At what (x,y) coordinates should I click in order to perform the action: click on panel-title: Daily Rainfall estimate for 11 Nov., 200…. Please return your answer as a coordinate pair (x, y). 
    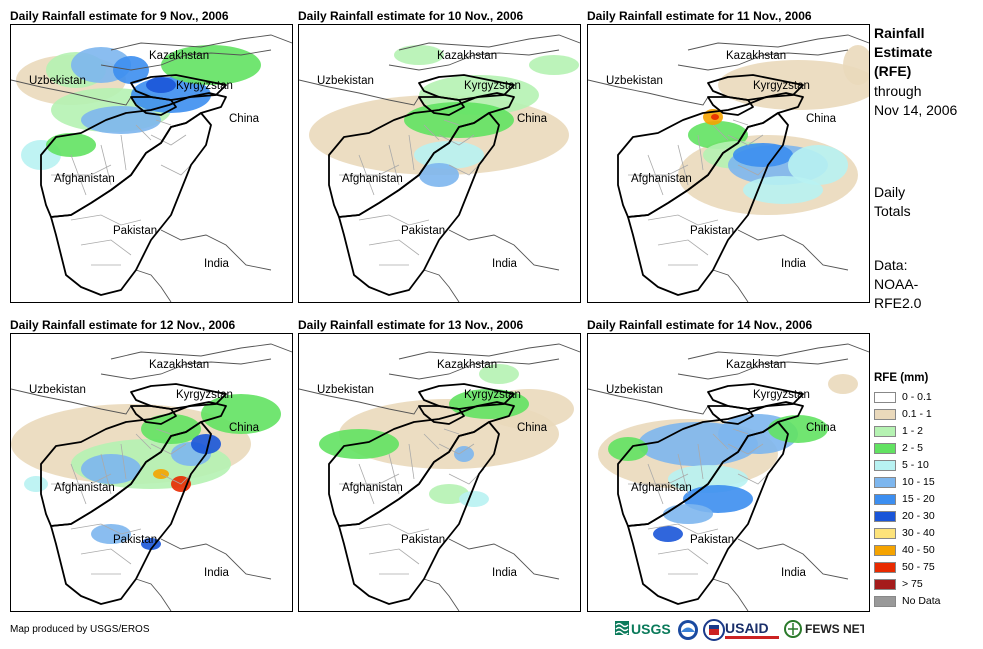
    Looking at the image, I should click on (699, 16).